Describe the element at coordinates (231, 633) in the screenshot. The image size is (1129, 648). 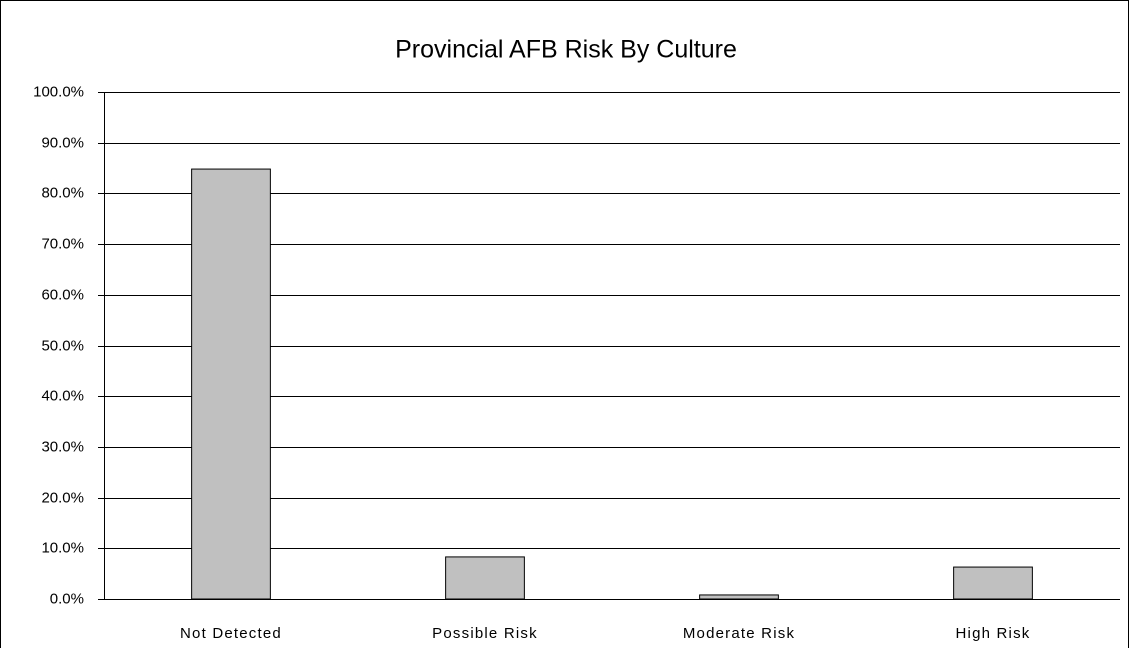
I see `x-tick-label: Not Detected` at that location.